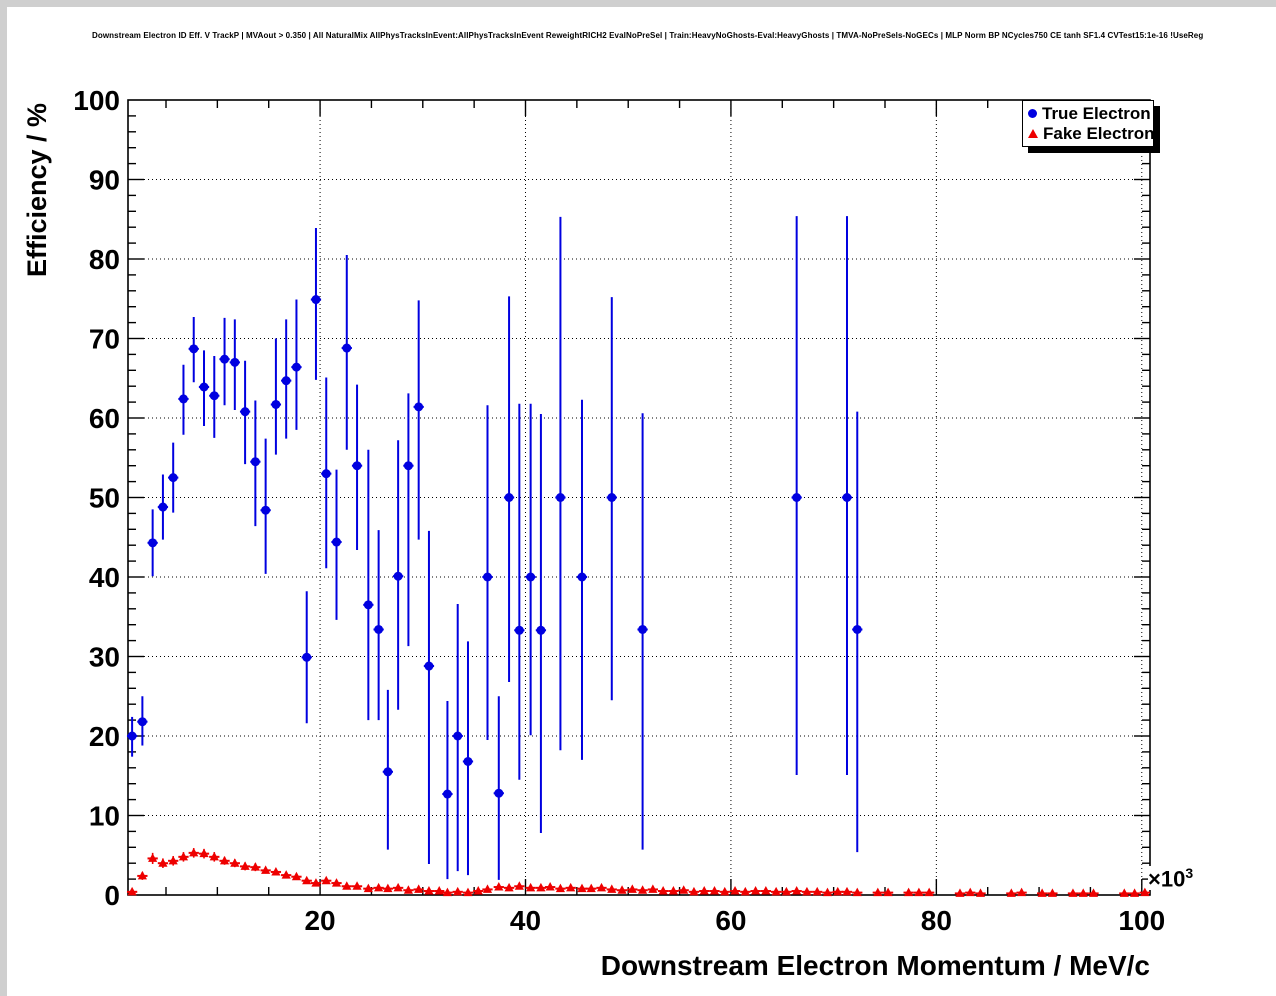  I want to click on y-tick-label: 70, so click(104, 339).